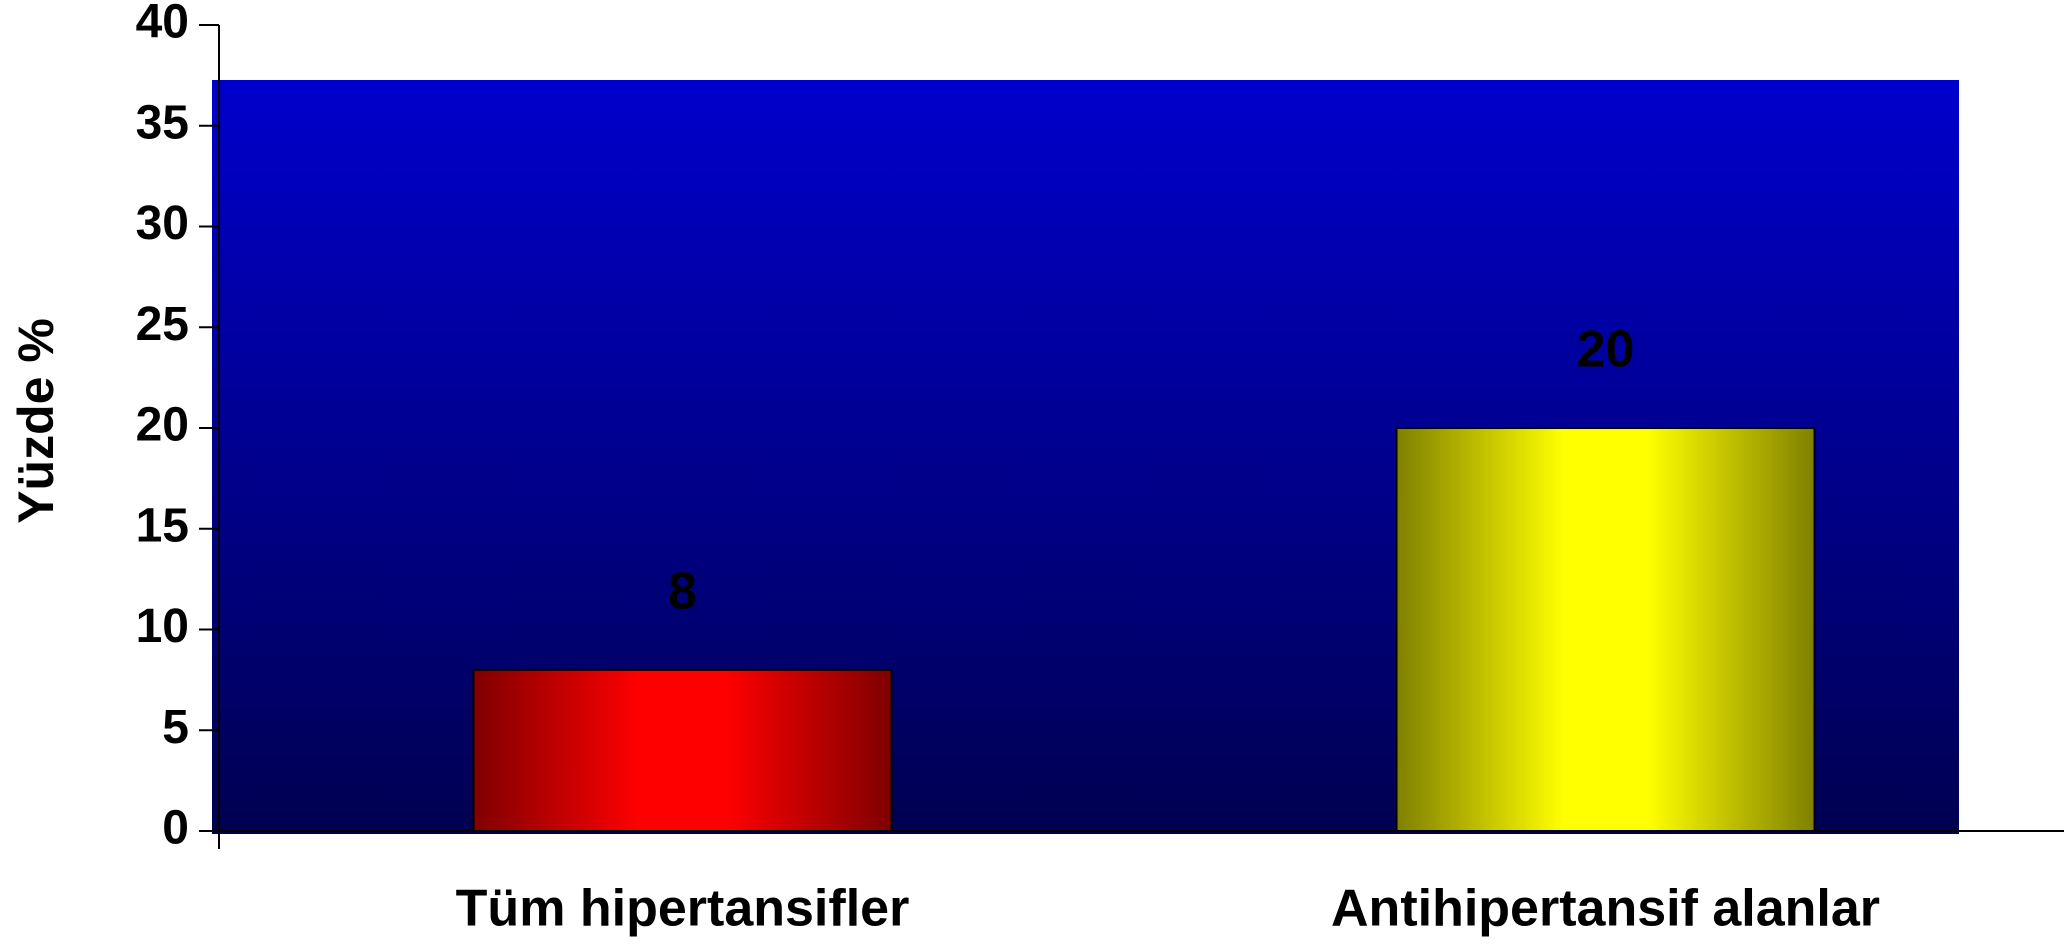 The image size is (2068, 947). Describe the element at coordinates (162, 525) in the screenshot. I see `y-tick-label: 15` at that location.